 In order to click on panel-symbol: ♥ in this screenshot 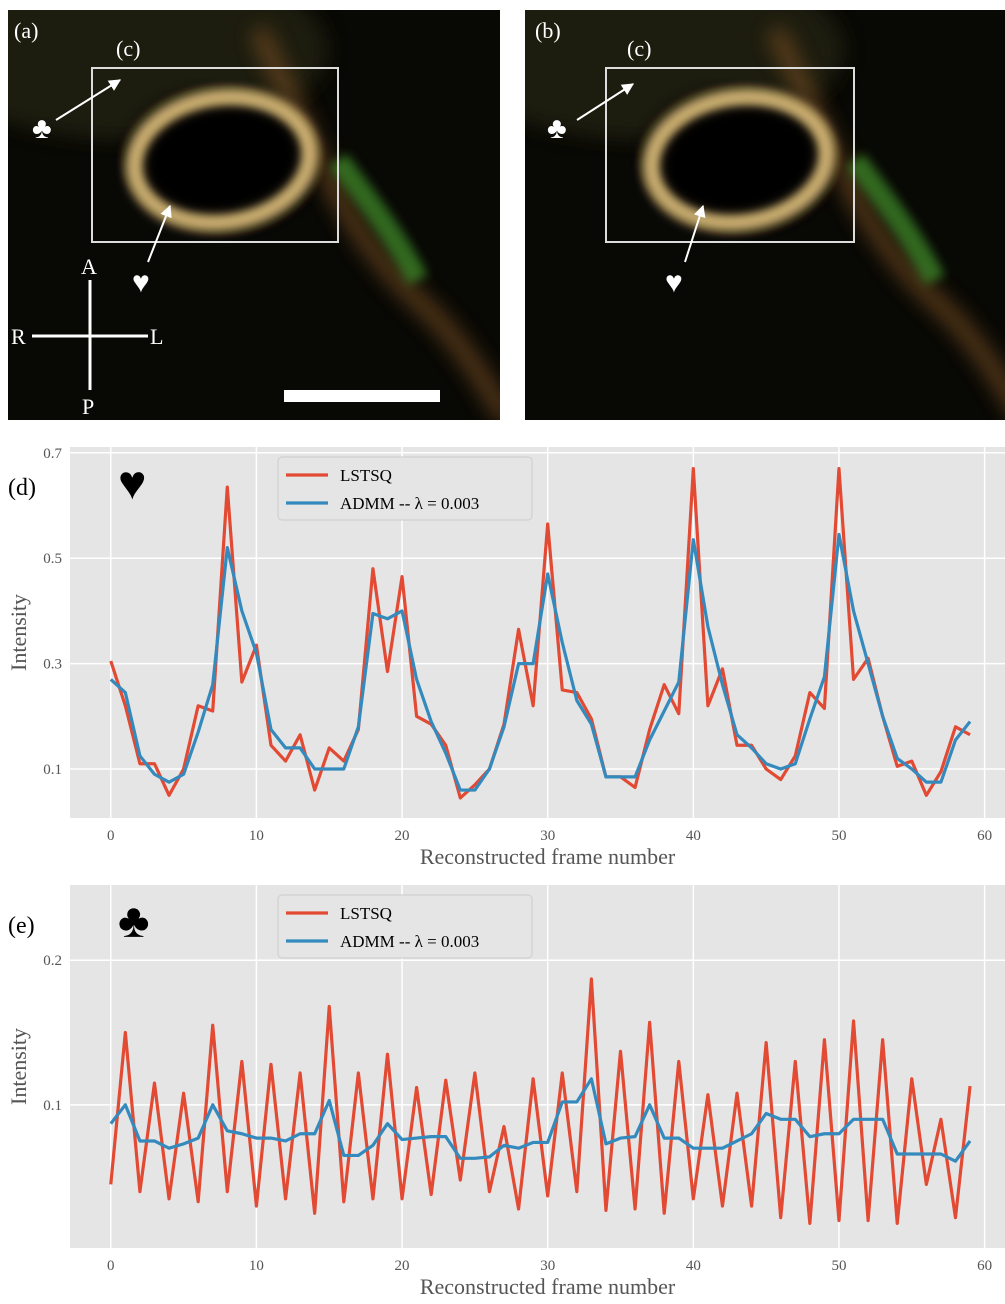, I will do `click(132, 483)`.